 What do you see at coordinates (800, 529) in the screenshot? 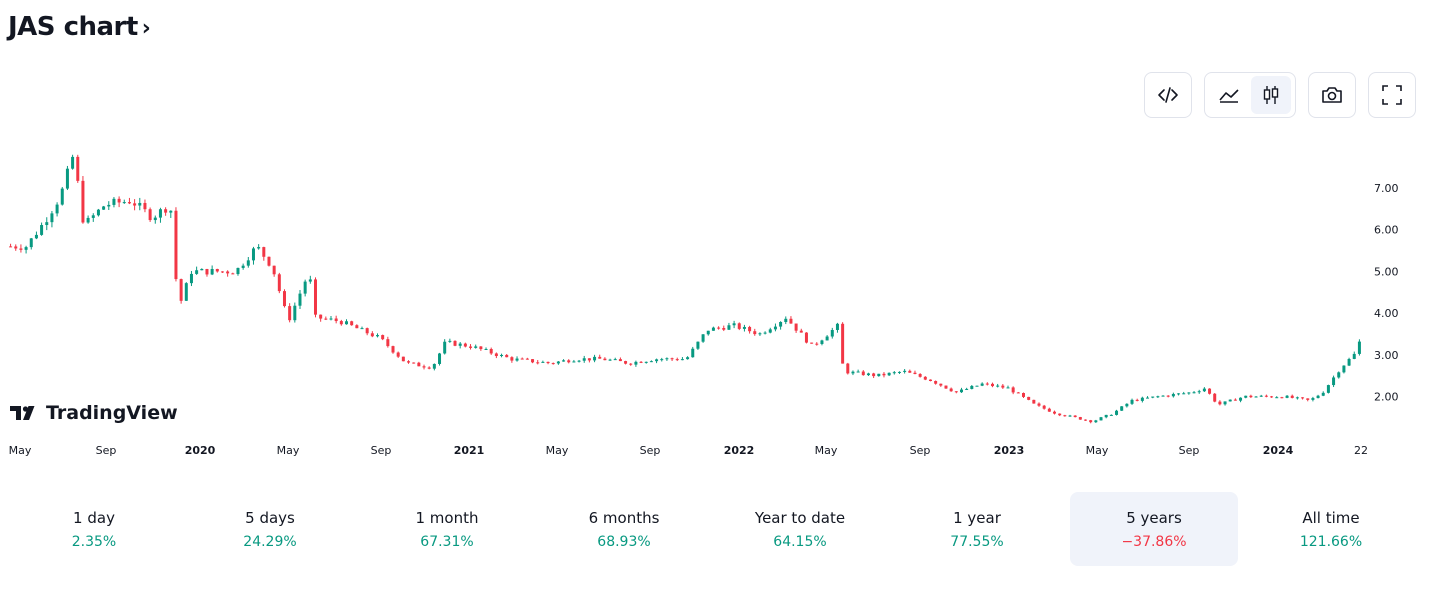
I see `period-year-to-date: Year to date 64.15%` at bounding box center [800, 529].